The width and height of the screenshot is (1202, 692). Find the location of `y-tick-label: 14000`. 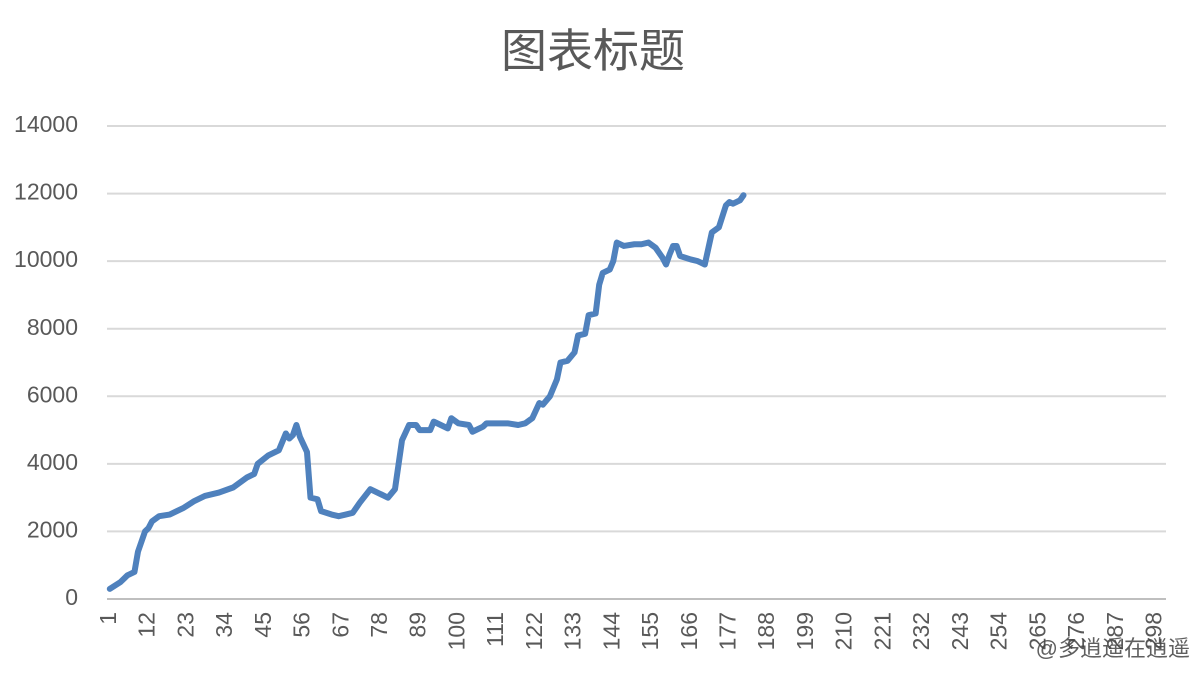

y-tick-label: 14000 is located at coordinates (46, 124).